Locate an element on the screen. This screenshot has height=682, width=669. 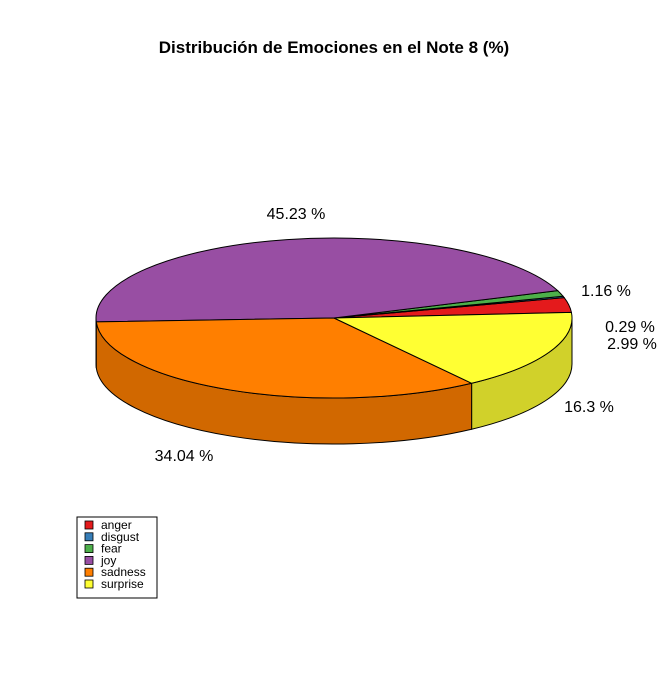
legend-label-joy: joy is located at coordinates (108, 560).